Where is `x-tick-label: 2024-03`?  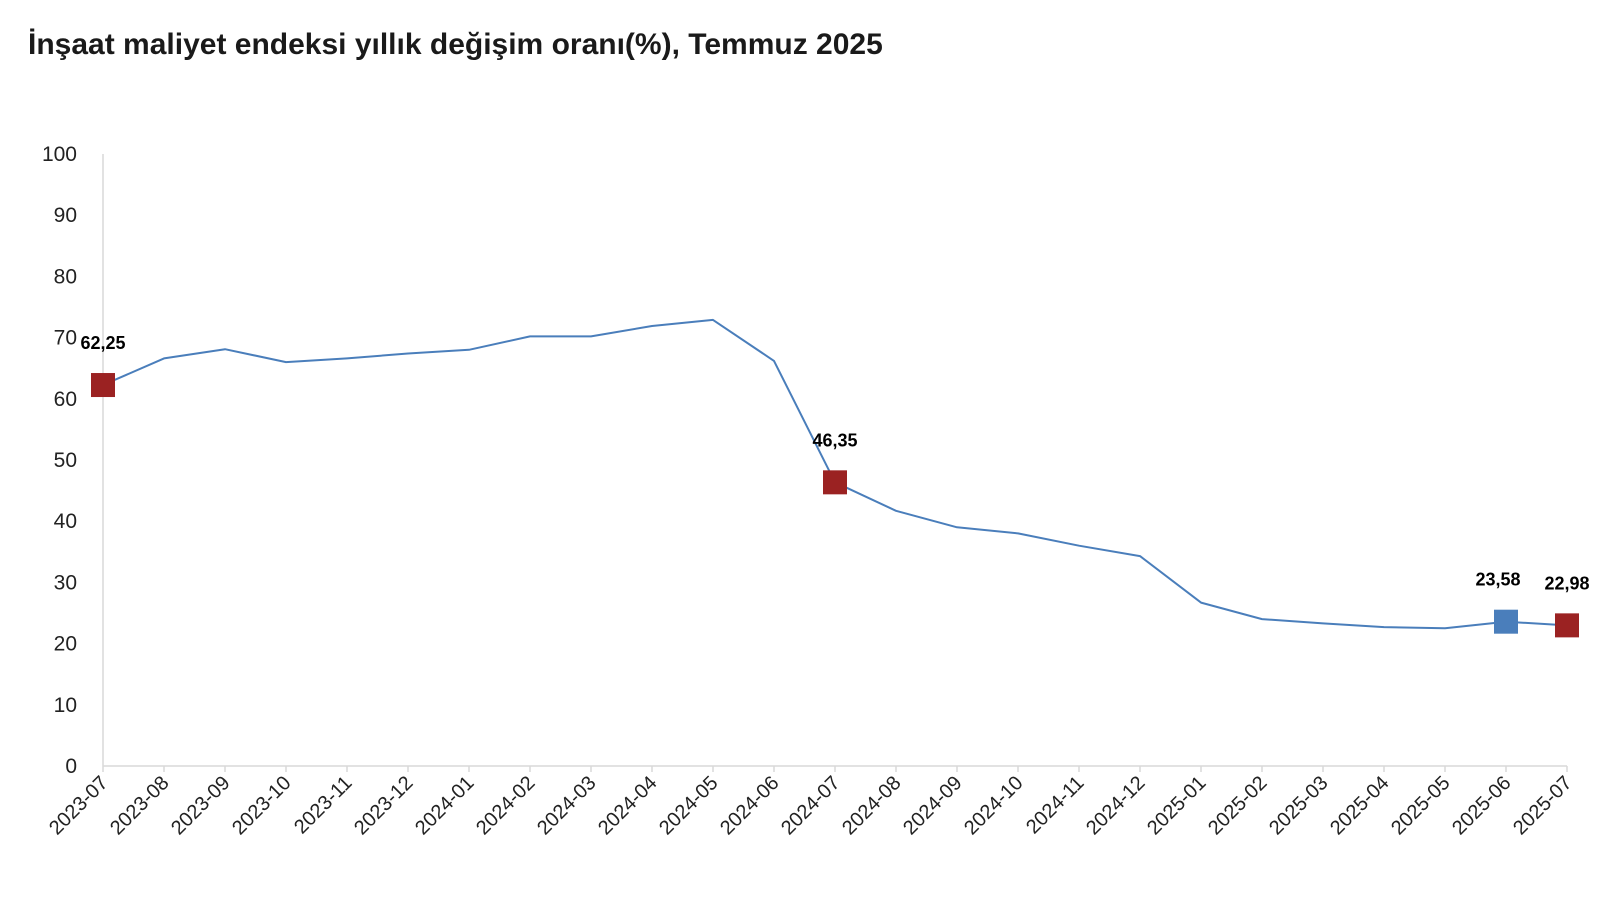
x-tick-label: 2024-03 is located at coordinates (566, 805).